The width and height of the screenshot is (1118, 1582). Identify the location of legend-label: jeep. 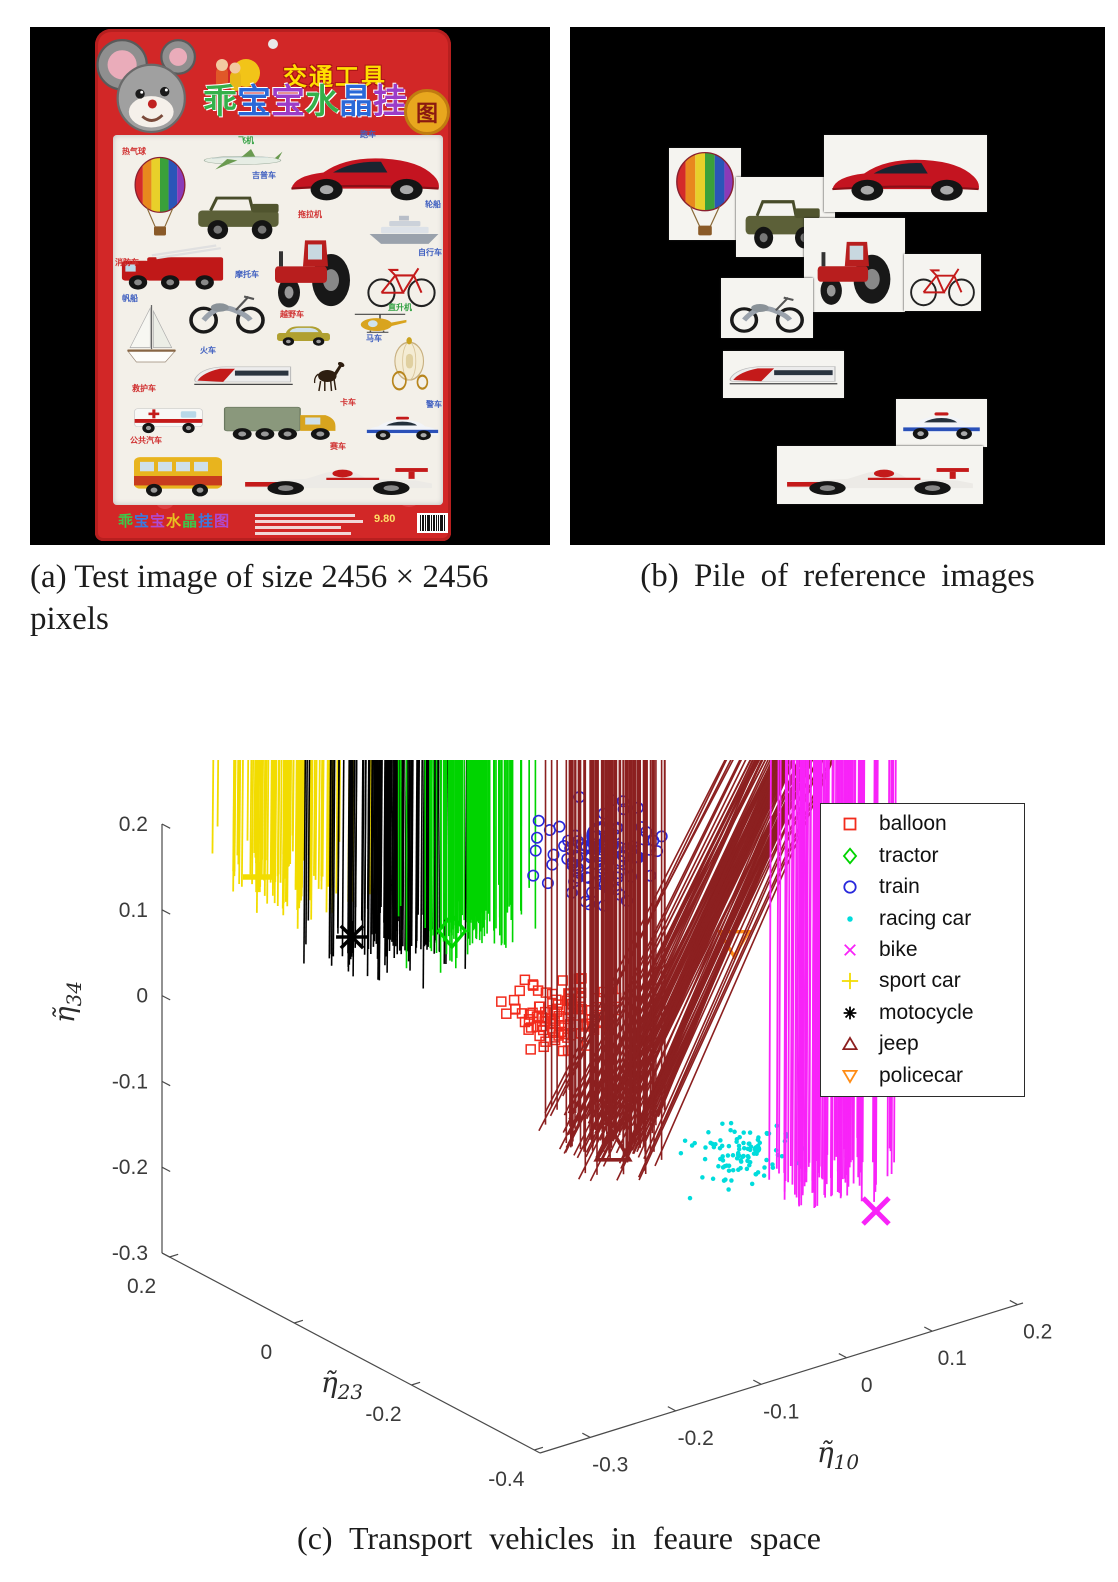
(899, 1044).